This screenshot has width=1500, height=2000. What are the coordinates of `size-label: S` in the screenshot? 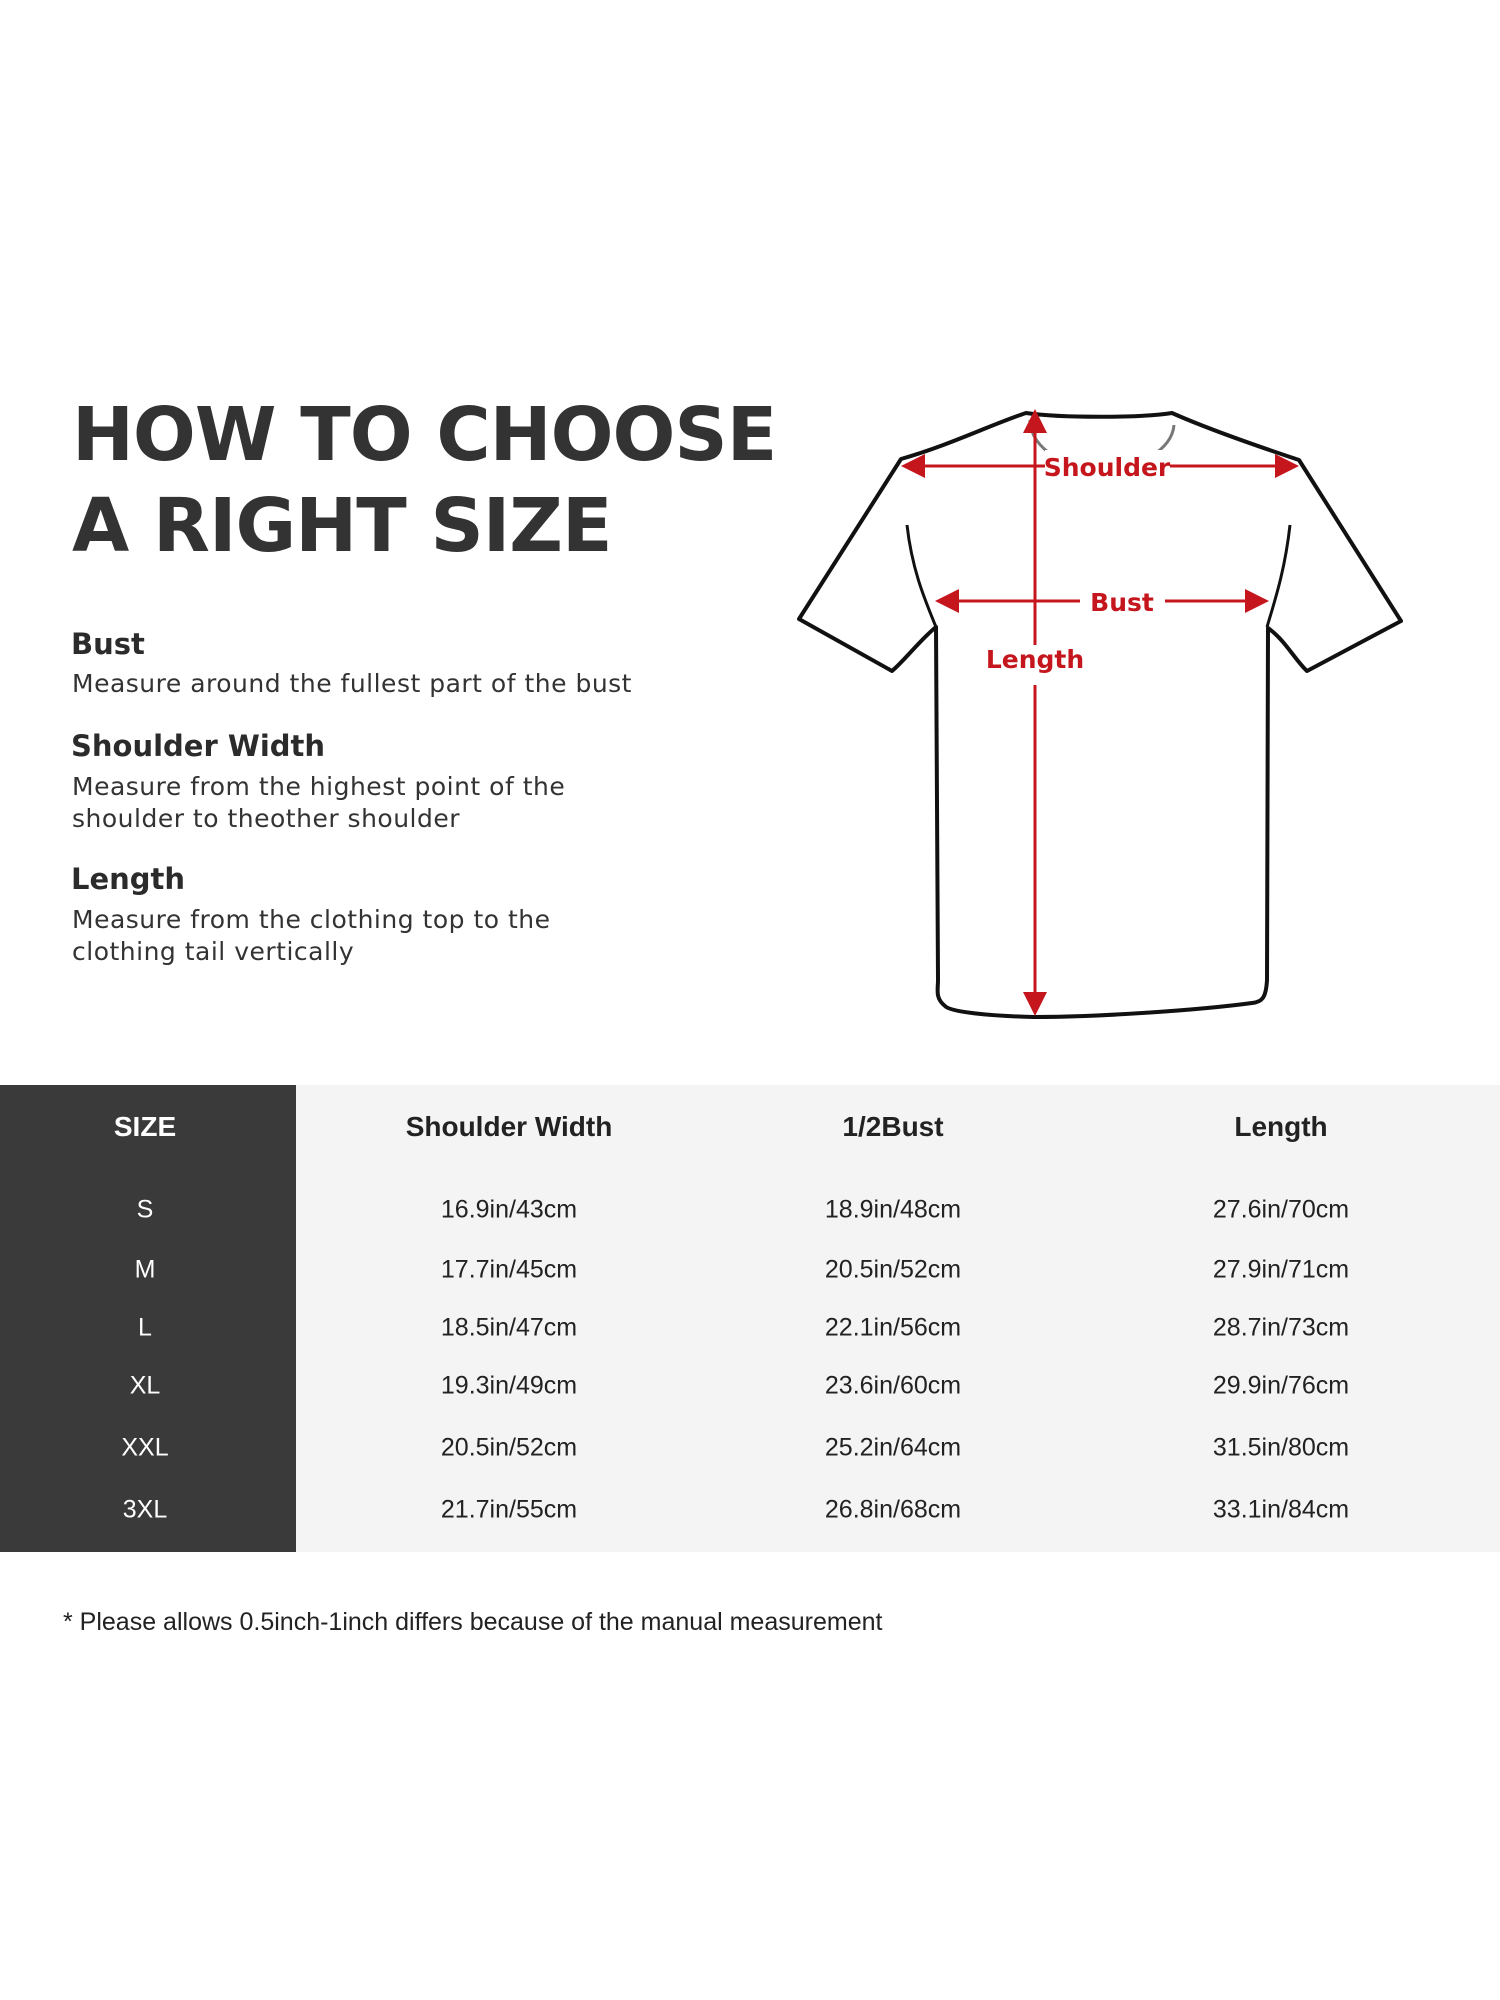 It's located at (145, 1209).